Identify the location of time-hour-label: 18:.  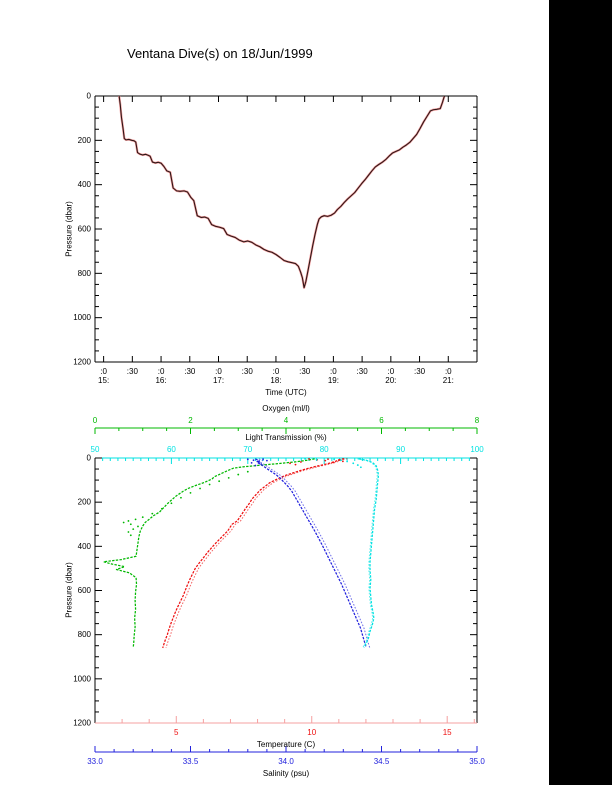
(275, 380).